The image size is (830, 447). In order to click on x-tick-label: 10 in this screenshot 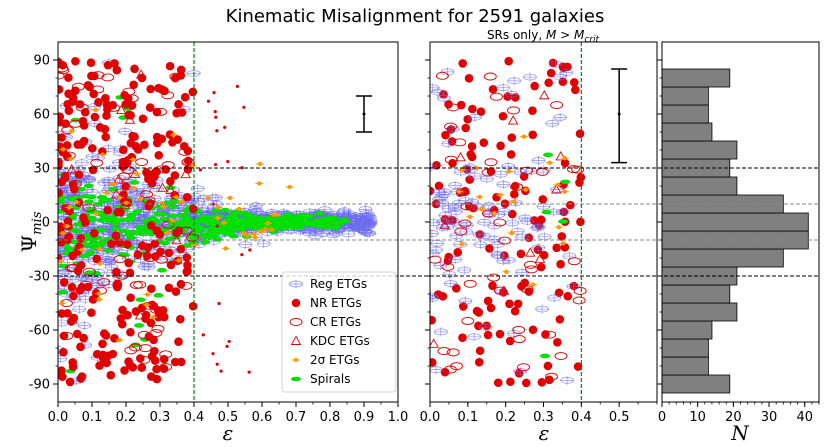, I will do `click(697, 417)`.